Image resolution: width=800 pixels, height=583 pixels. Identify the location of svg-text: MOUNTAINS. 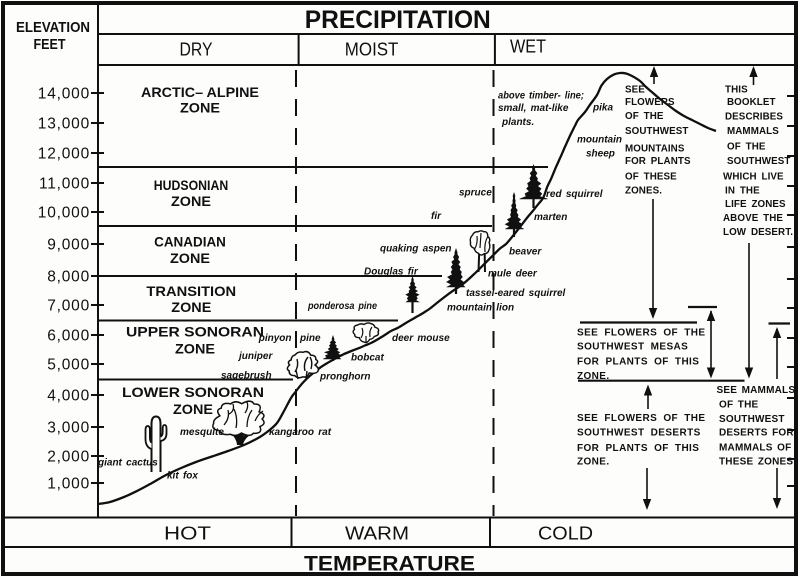
(655, 149).